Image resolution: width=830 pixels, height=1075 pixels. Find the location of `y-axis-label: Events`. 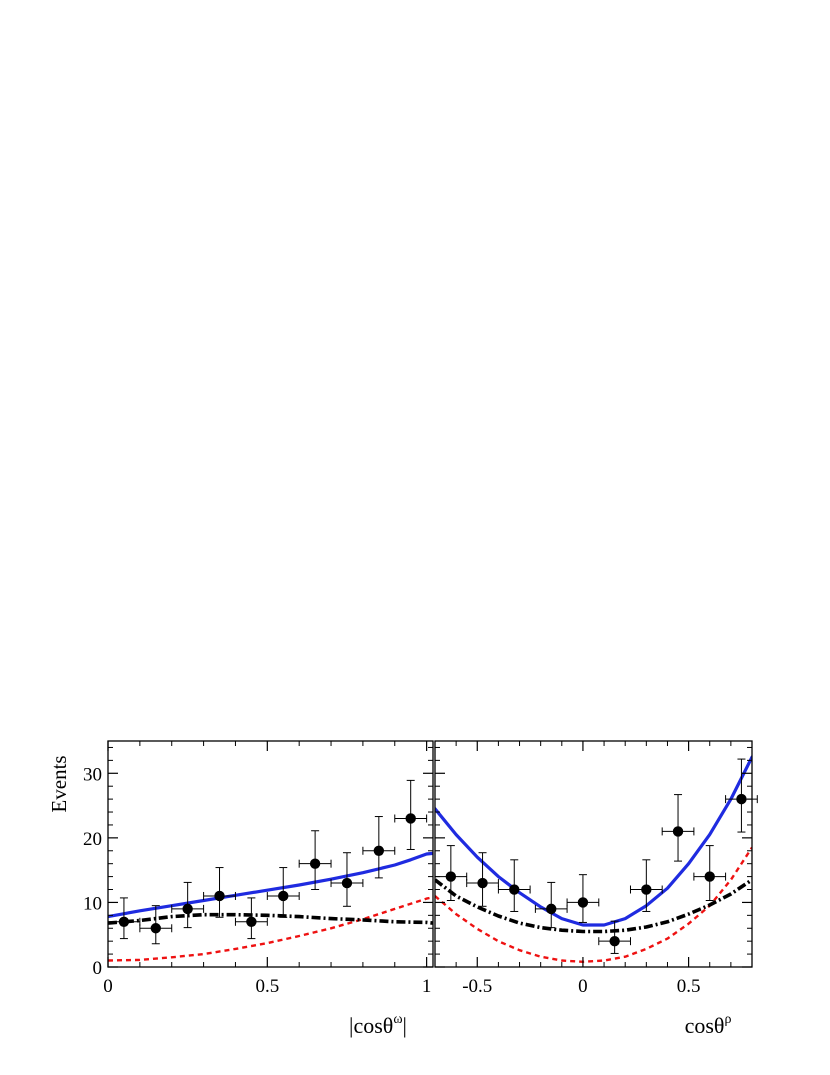

y-axis-label: Events is located at coordinates (59, 783).